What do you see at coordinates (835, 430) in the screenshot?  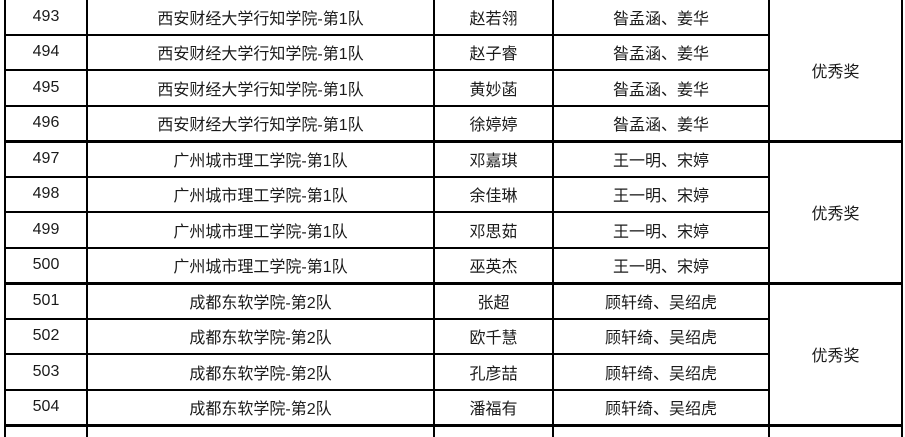 I see `award-cell` at bounding box center [835, 430].